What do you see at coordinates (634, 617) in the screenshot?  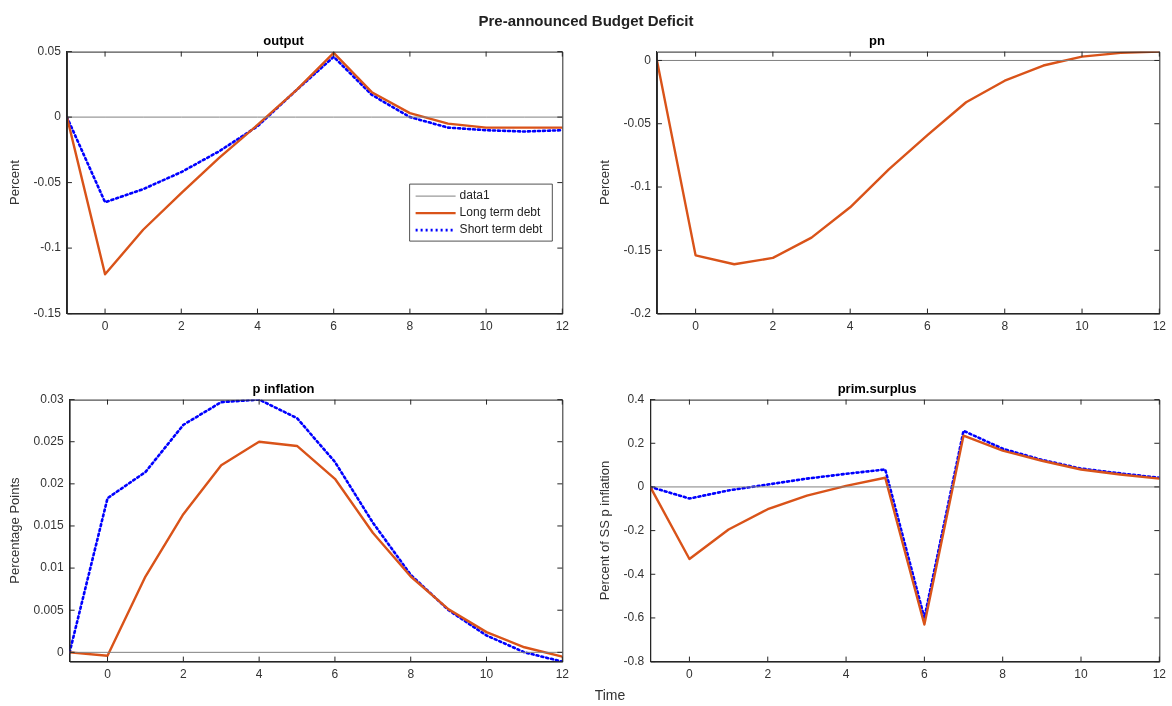 I see `y-tick-label: -0.6` at bounding box center [634, 617].